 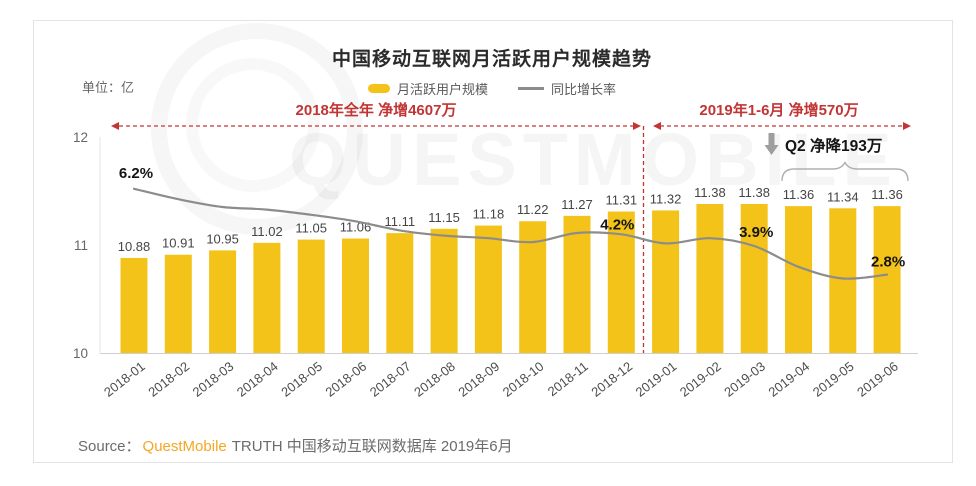 What do you see at coordinates (756, 232) in the screenshot?
I see `growth-rate-label: 3.9%` at bounding box center [756, 232].